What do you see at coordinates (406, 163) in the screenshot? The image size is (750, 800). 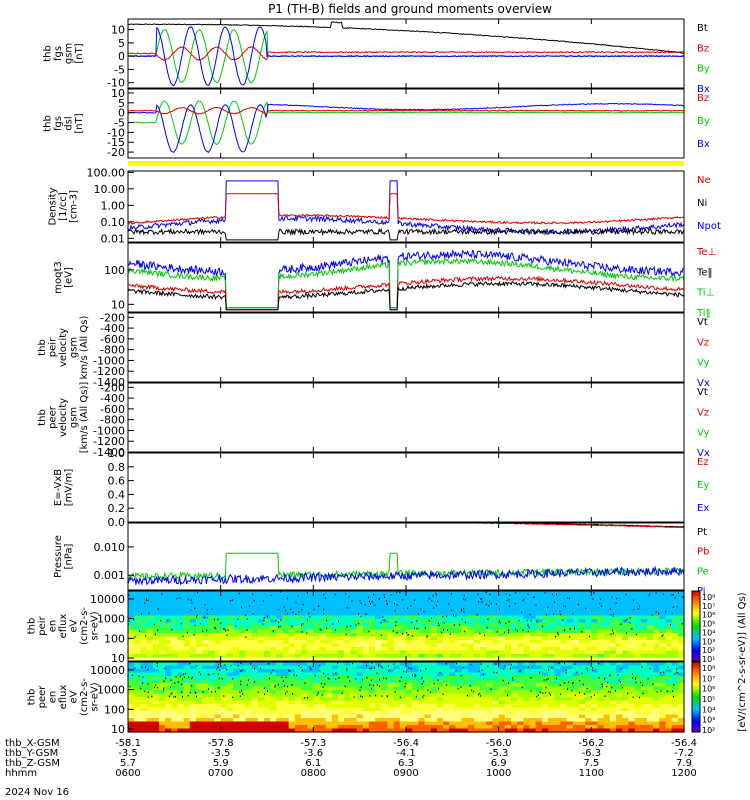 I see `status-bar` at bounding box center [406, 163].